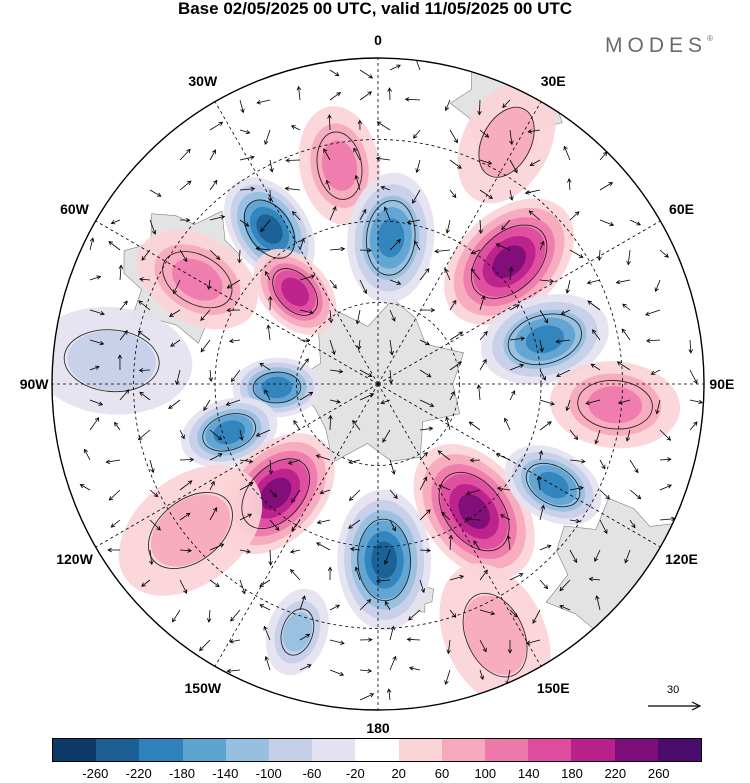 The height and width of the screenshot is (783, 750). I want to click on legend-tick-label: 20, so click(398, 773).